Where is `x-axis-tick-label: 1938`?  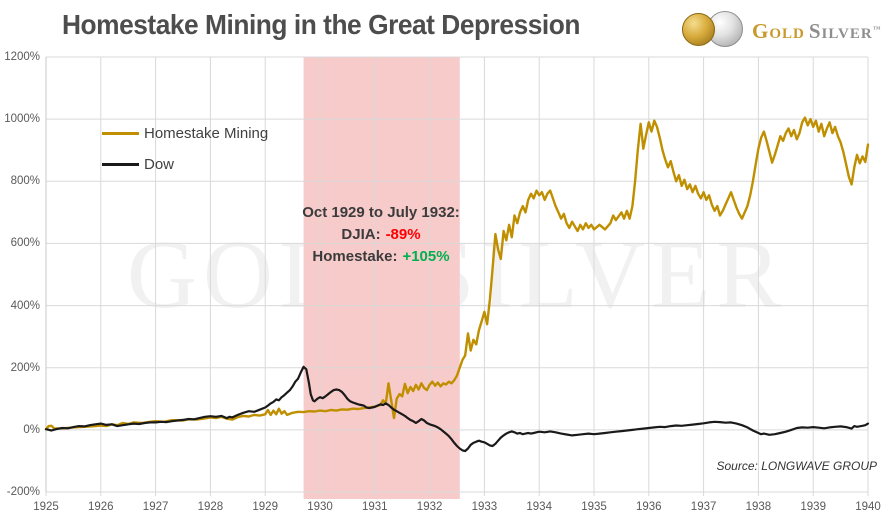
x-axis-tick-label: 1938 is located at coordinates (758, 507).